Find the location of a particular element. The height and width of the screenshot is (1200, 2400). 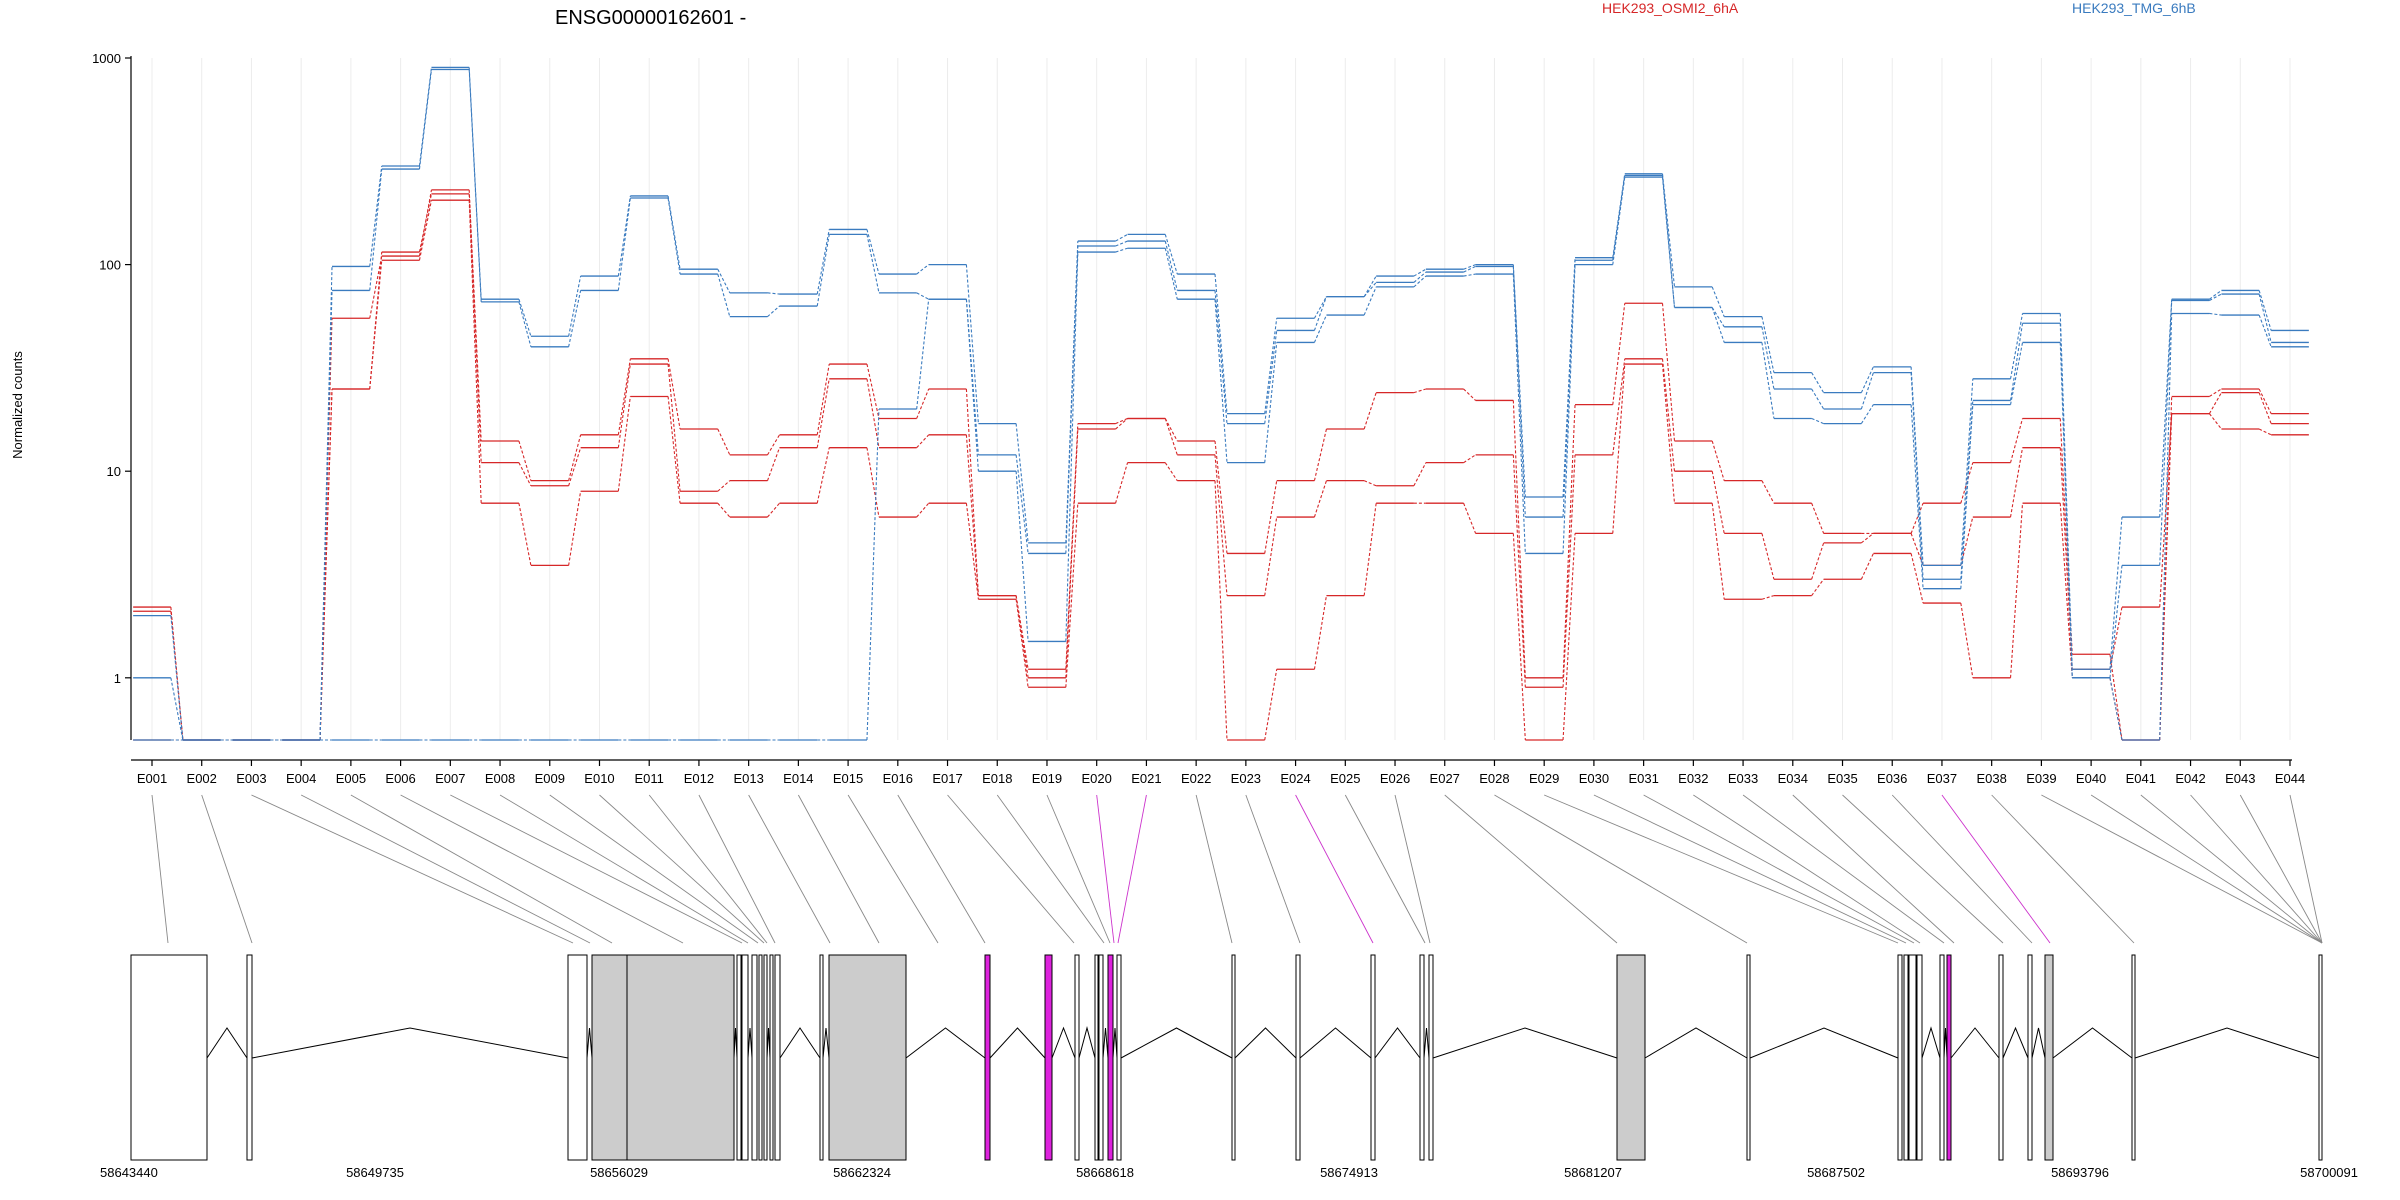

x-tick-label: E023 is located at coordinates (1246, 778).